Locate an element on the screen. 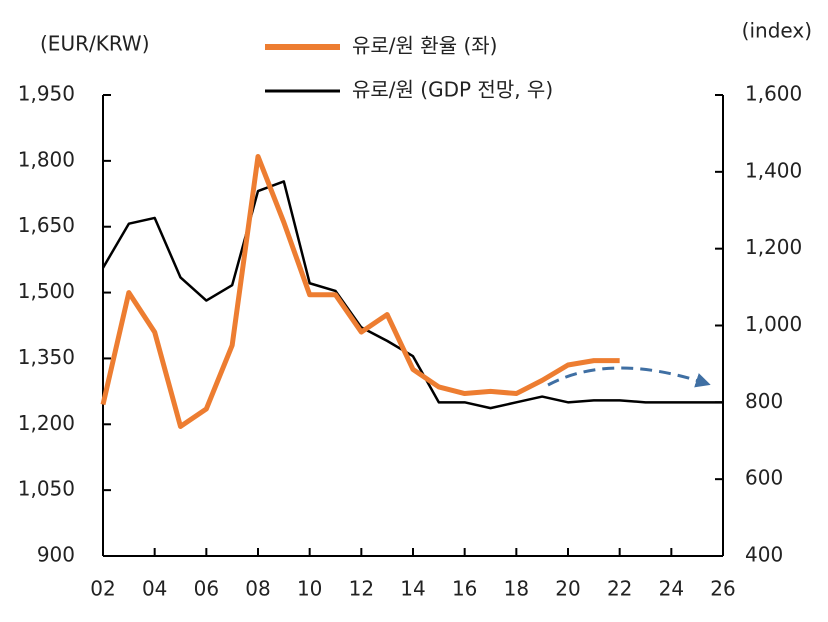  y-tick-label: 1,800 is located at coordinates (46, 159).